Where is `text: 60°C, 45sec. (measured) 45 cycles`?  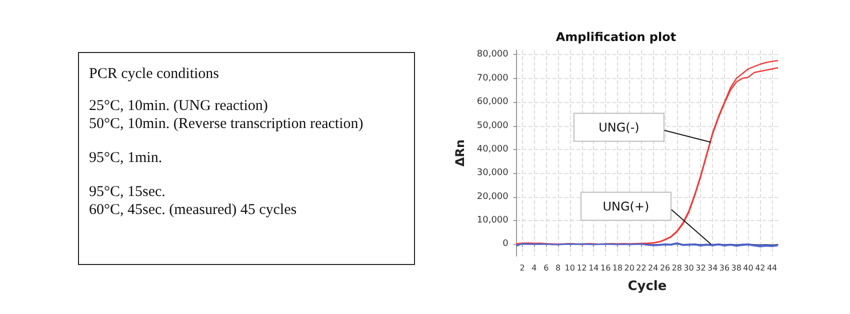
text: 60°C, 45sec. (measured) 45 cycles is located at coordinates (193, 210).